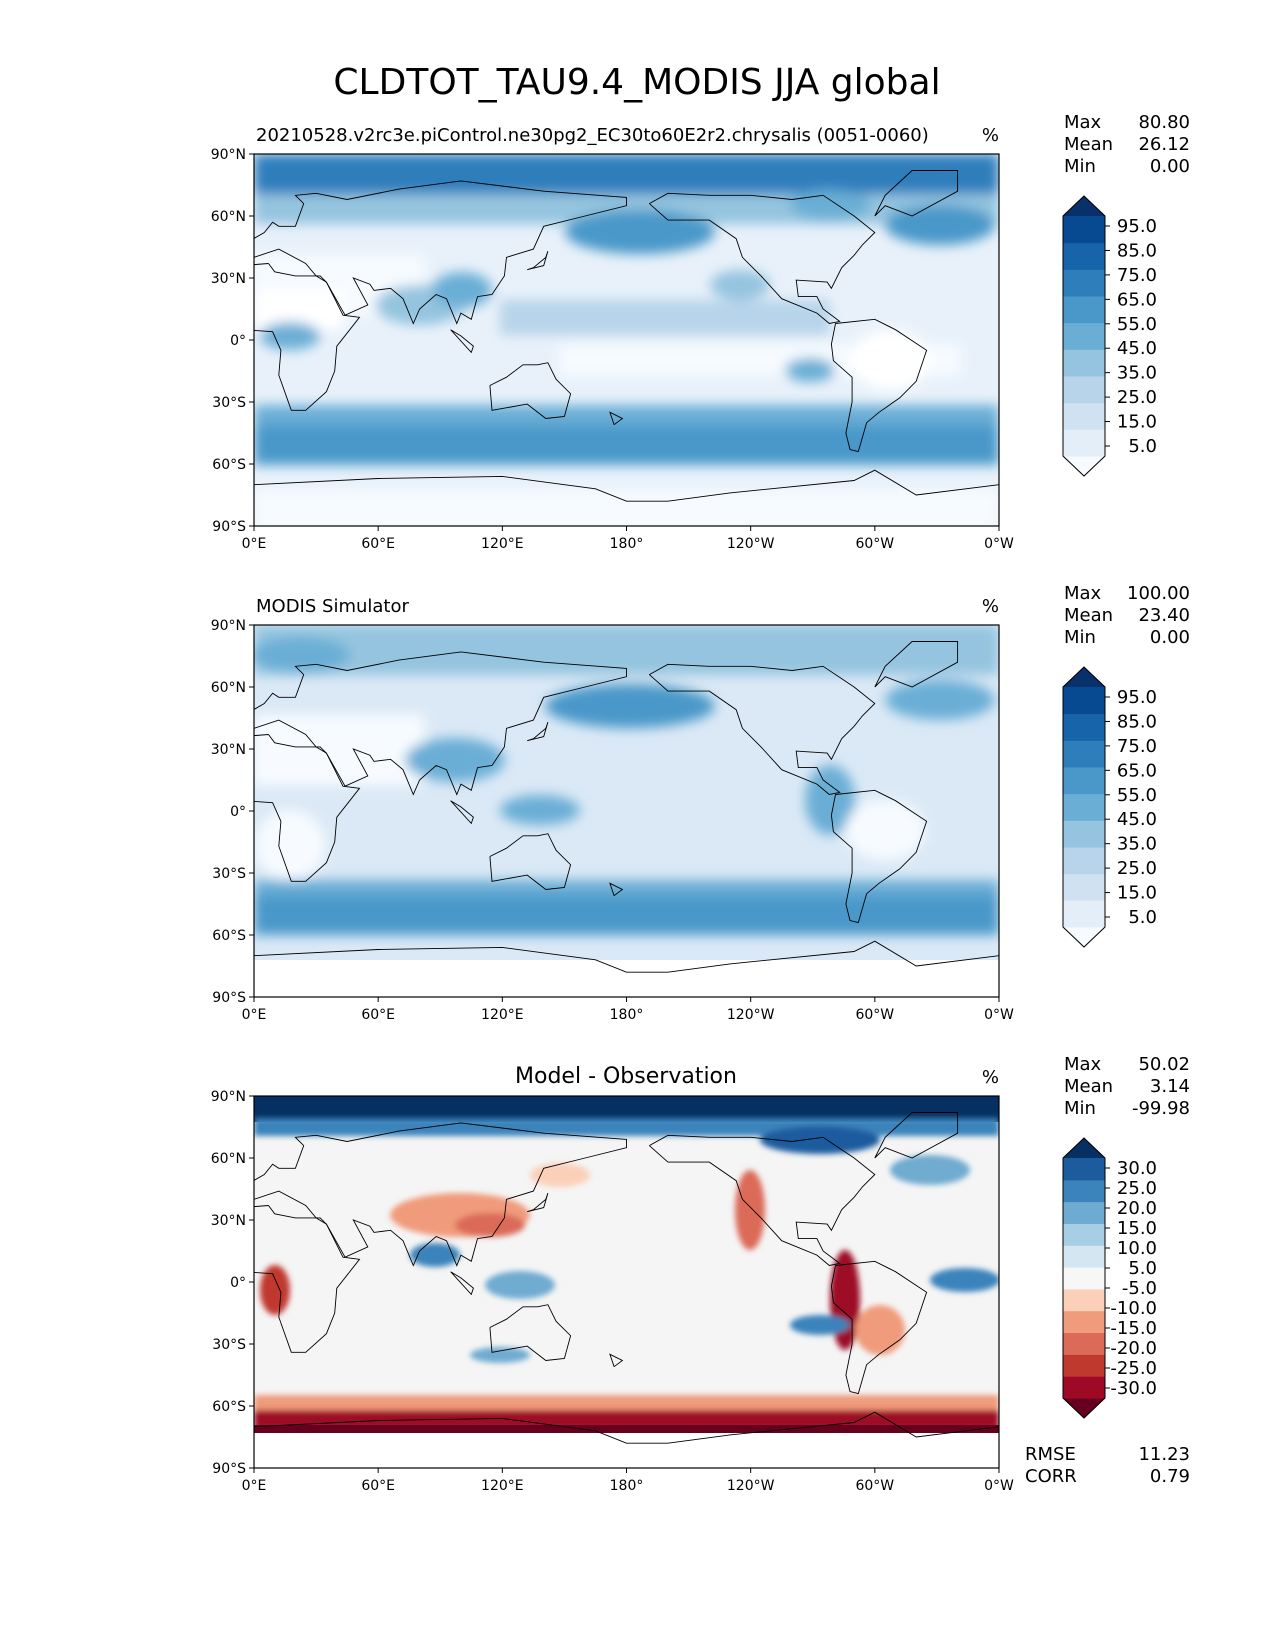 The image size is (1275, 1650). I want to click on panel-diff-center-title: Model - Observation, so click(626, 1076).